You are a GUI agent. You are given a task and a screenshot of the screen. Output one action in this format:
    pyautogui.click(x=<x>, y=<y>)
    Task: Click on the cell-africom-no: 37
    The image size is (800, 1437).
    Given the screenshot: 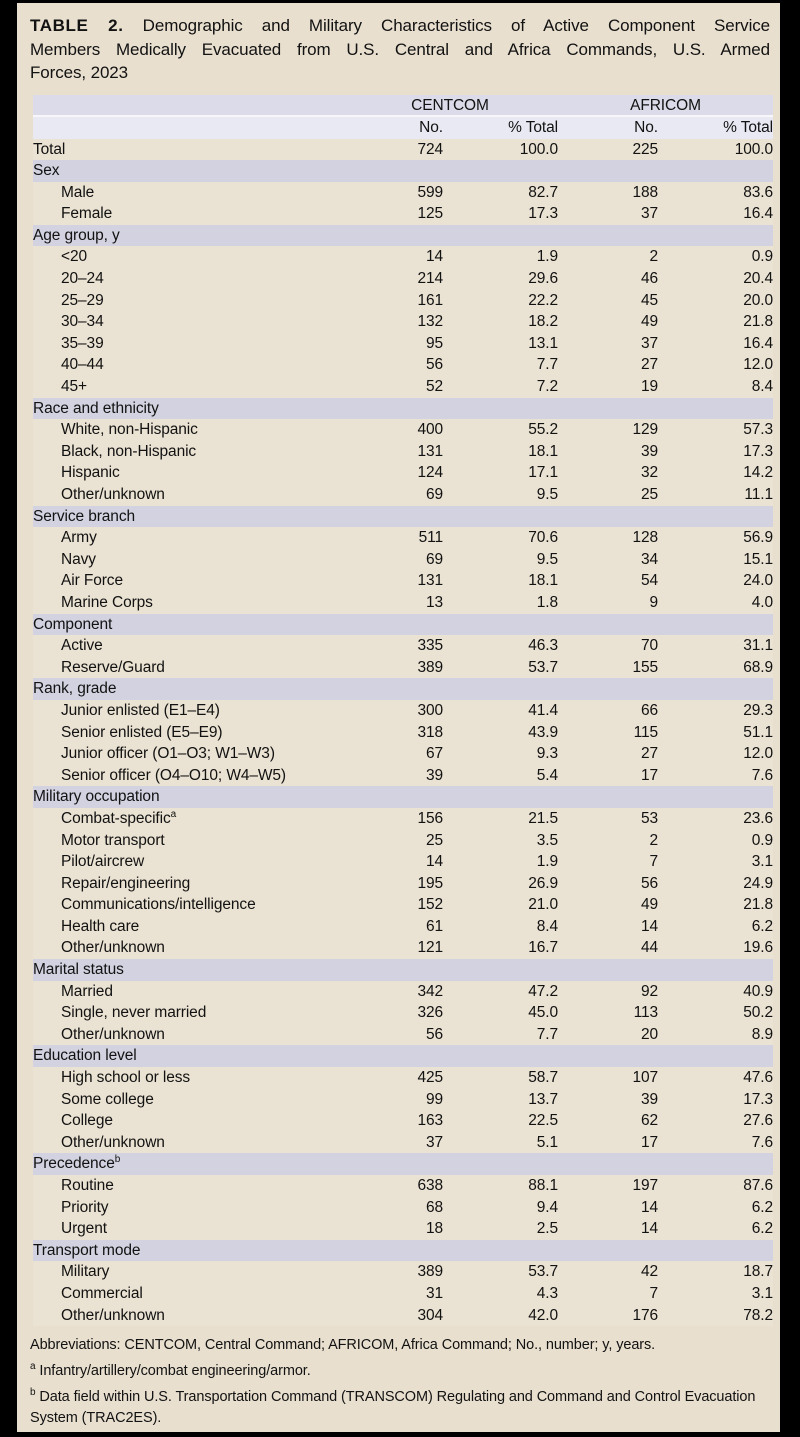 What is the action you would take?
    pyautogui.click(x=649, y=343)
    